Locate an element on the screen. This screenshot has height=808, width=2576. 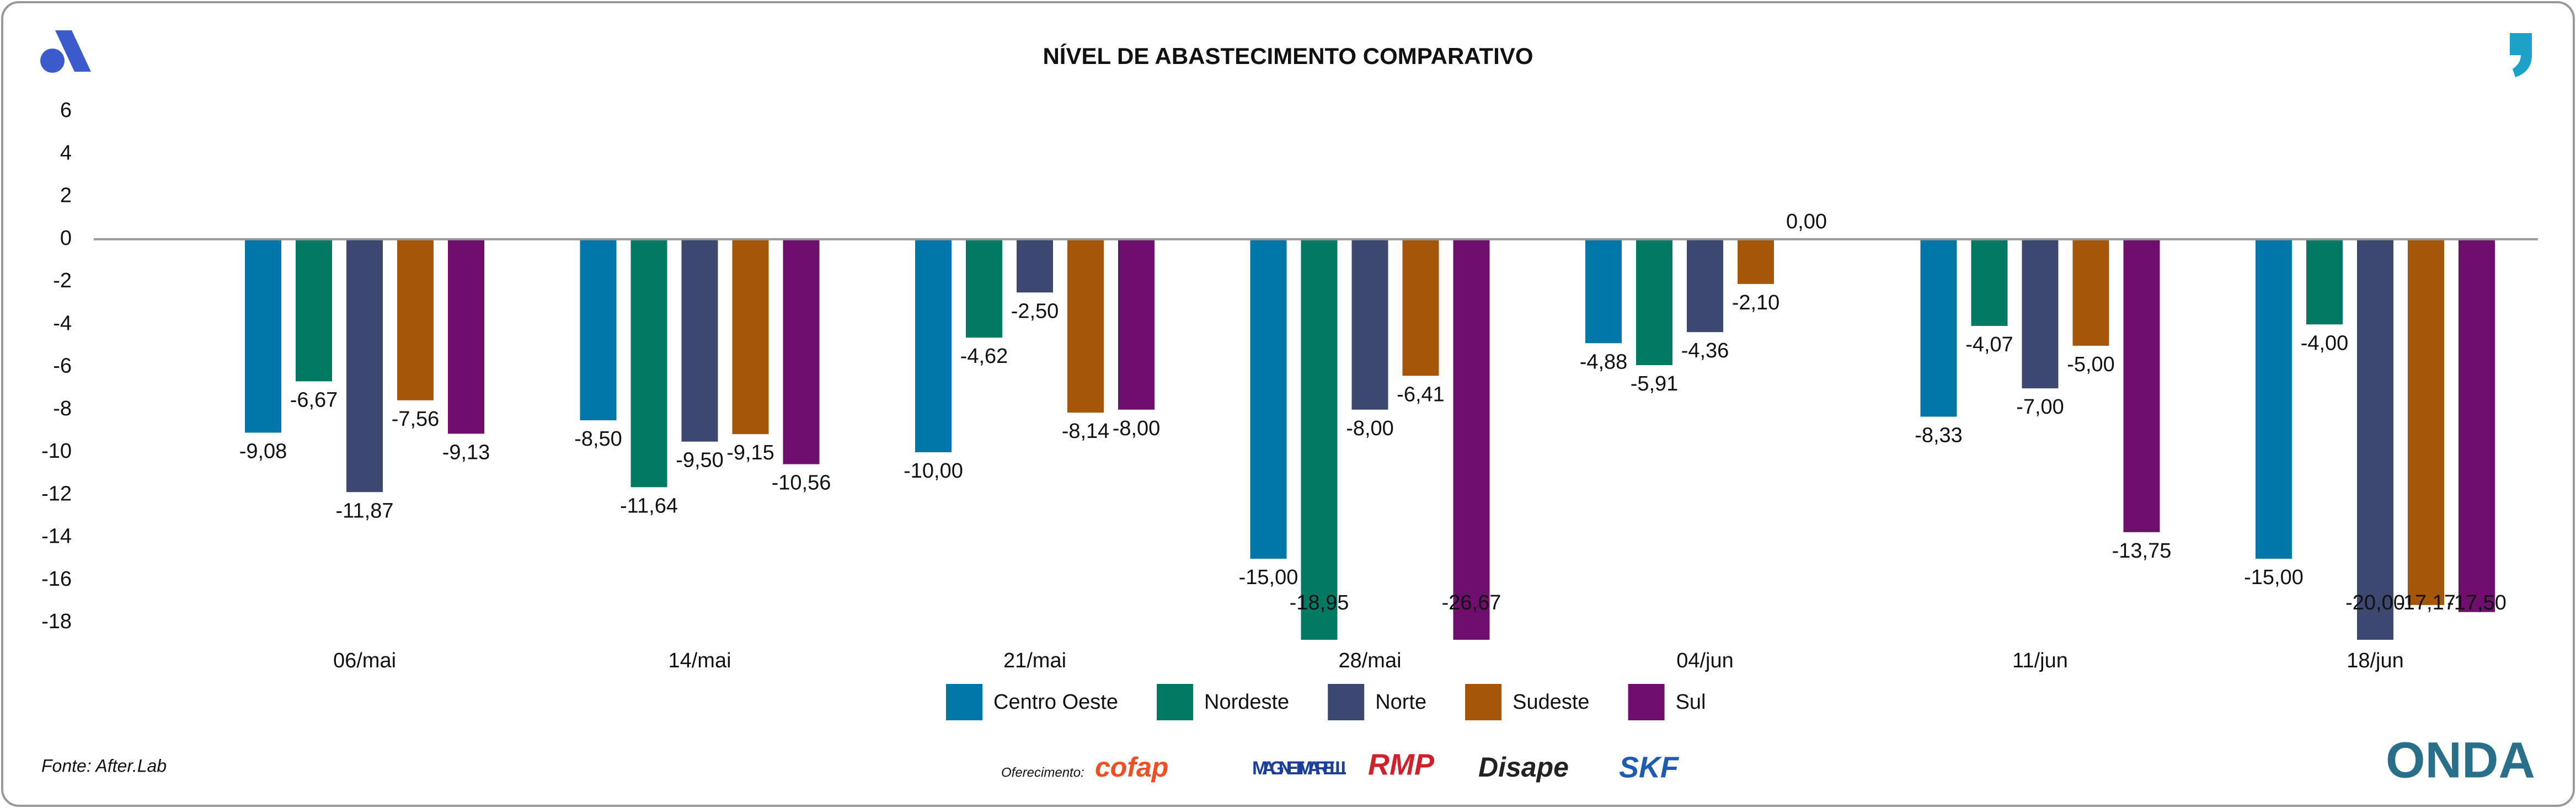
sponsor: RMP is located at coordinates (1401, 764).